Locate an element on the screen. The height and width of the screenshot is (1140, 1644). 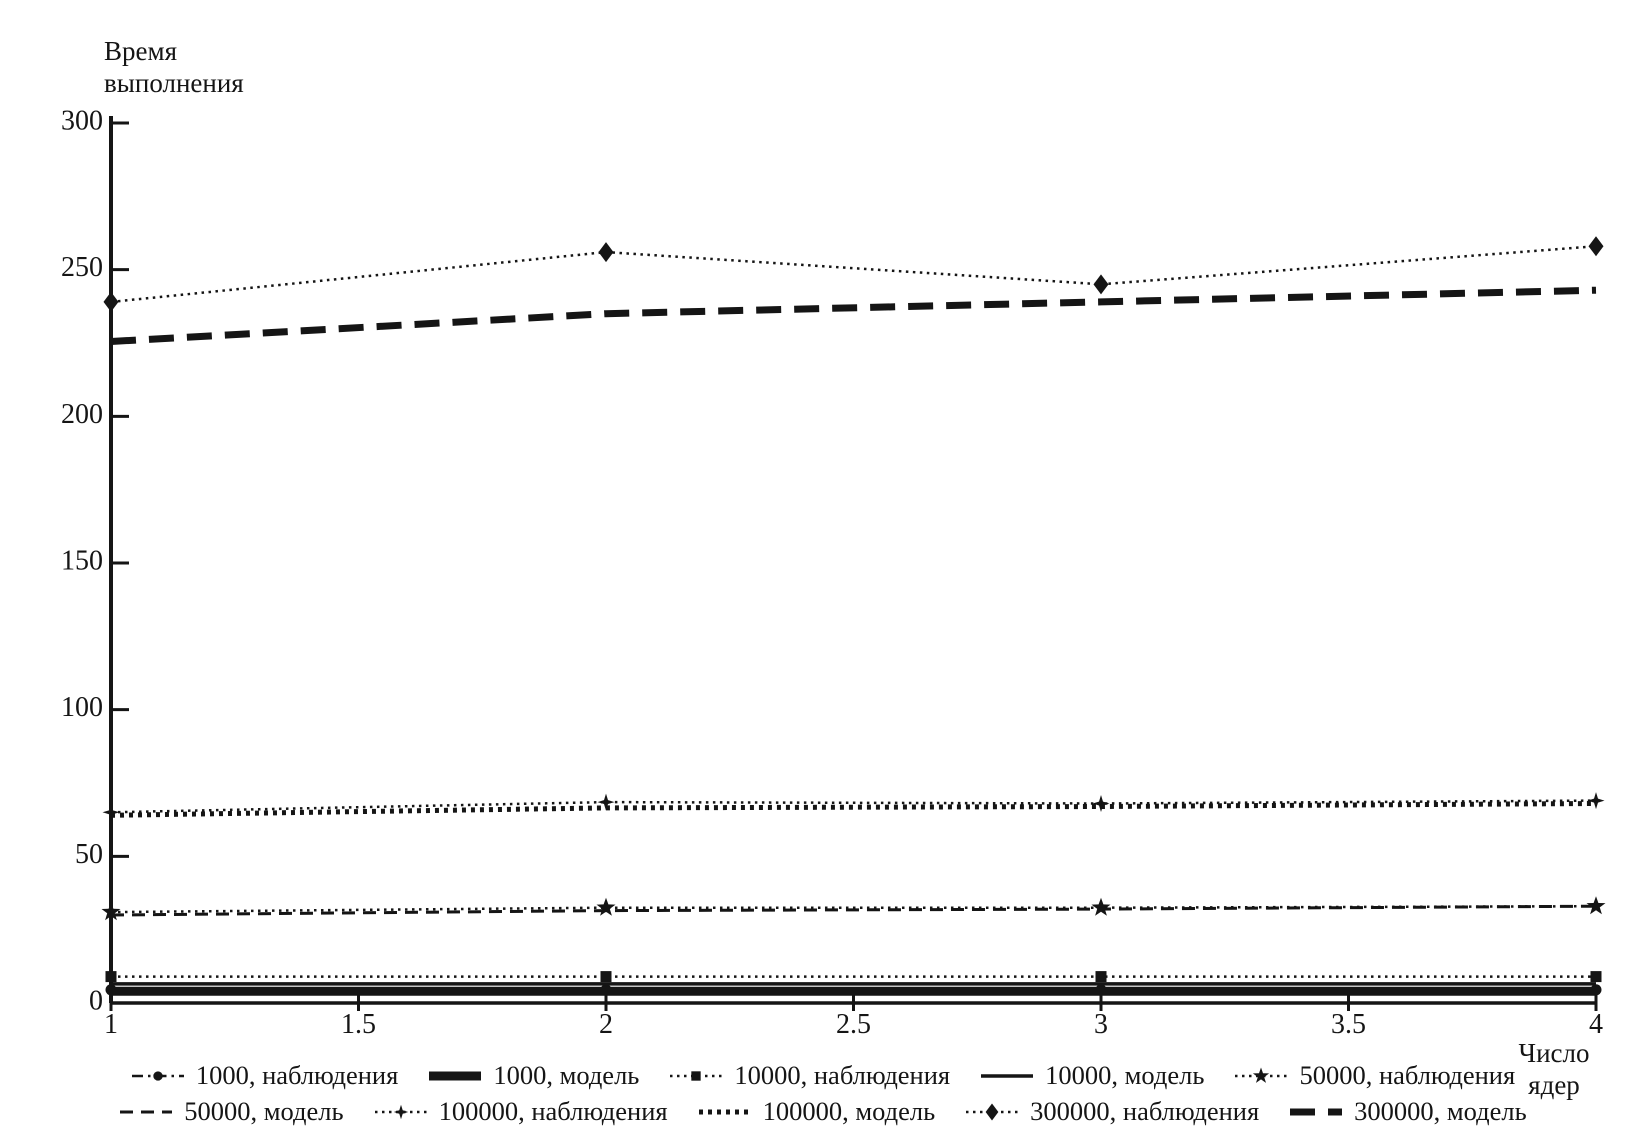
star4-icon is located at coordinates (400, 1111).